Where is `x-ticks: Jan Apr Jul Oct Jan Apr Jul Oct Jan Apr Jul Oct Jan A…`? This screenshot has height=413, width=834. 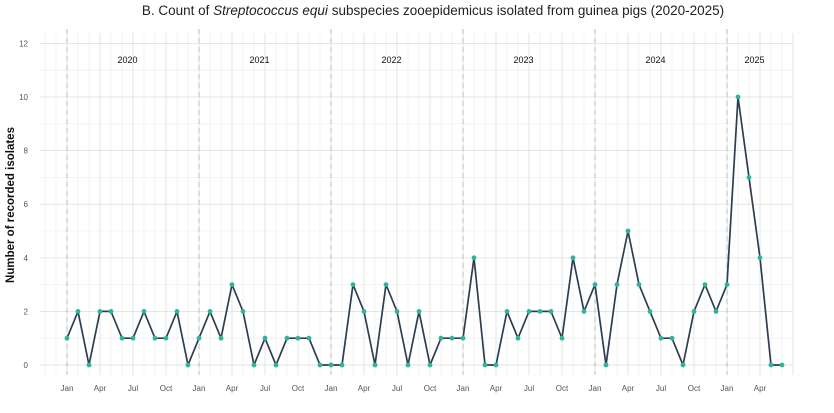
x-ticks: Jan Apr Jul Oct Jan Apr Jul Oct Jan Apr Jul Oct Jan A… is located at coordinates (414, 388).